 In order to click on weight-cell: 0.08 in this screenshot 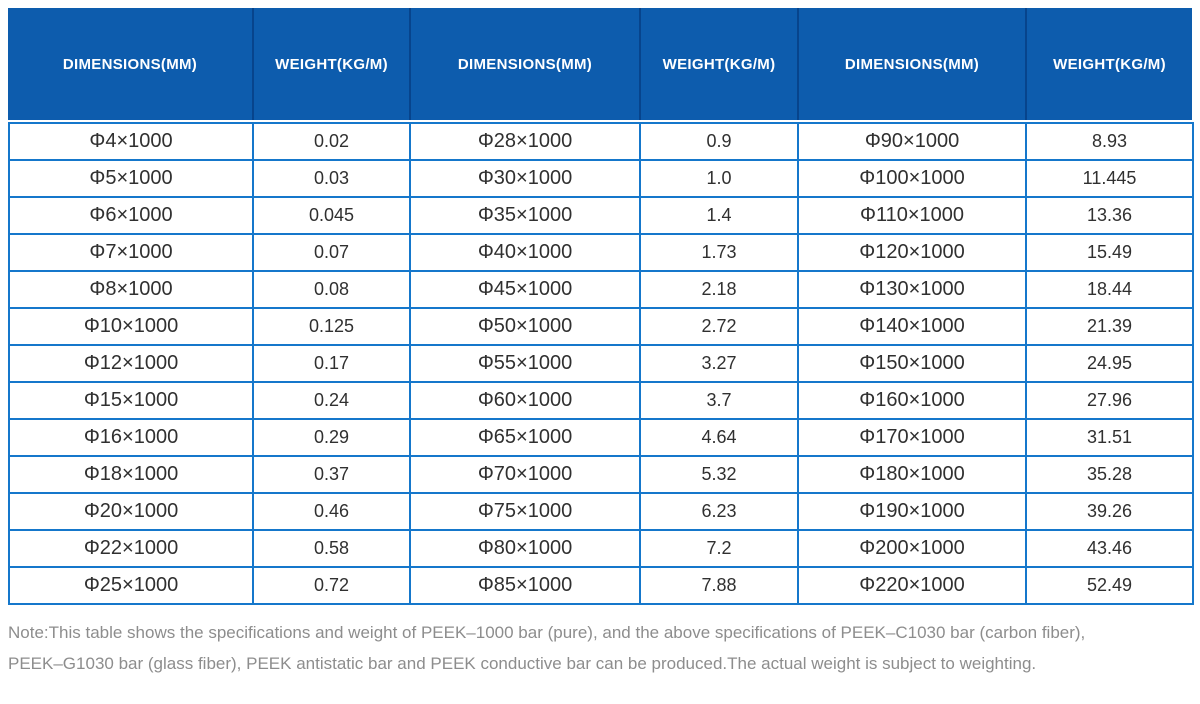, I will do `click(331, 289)`.